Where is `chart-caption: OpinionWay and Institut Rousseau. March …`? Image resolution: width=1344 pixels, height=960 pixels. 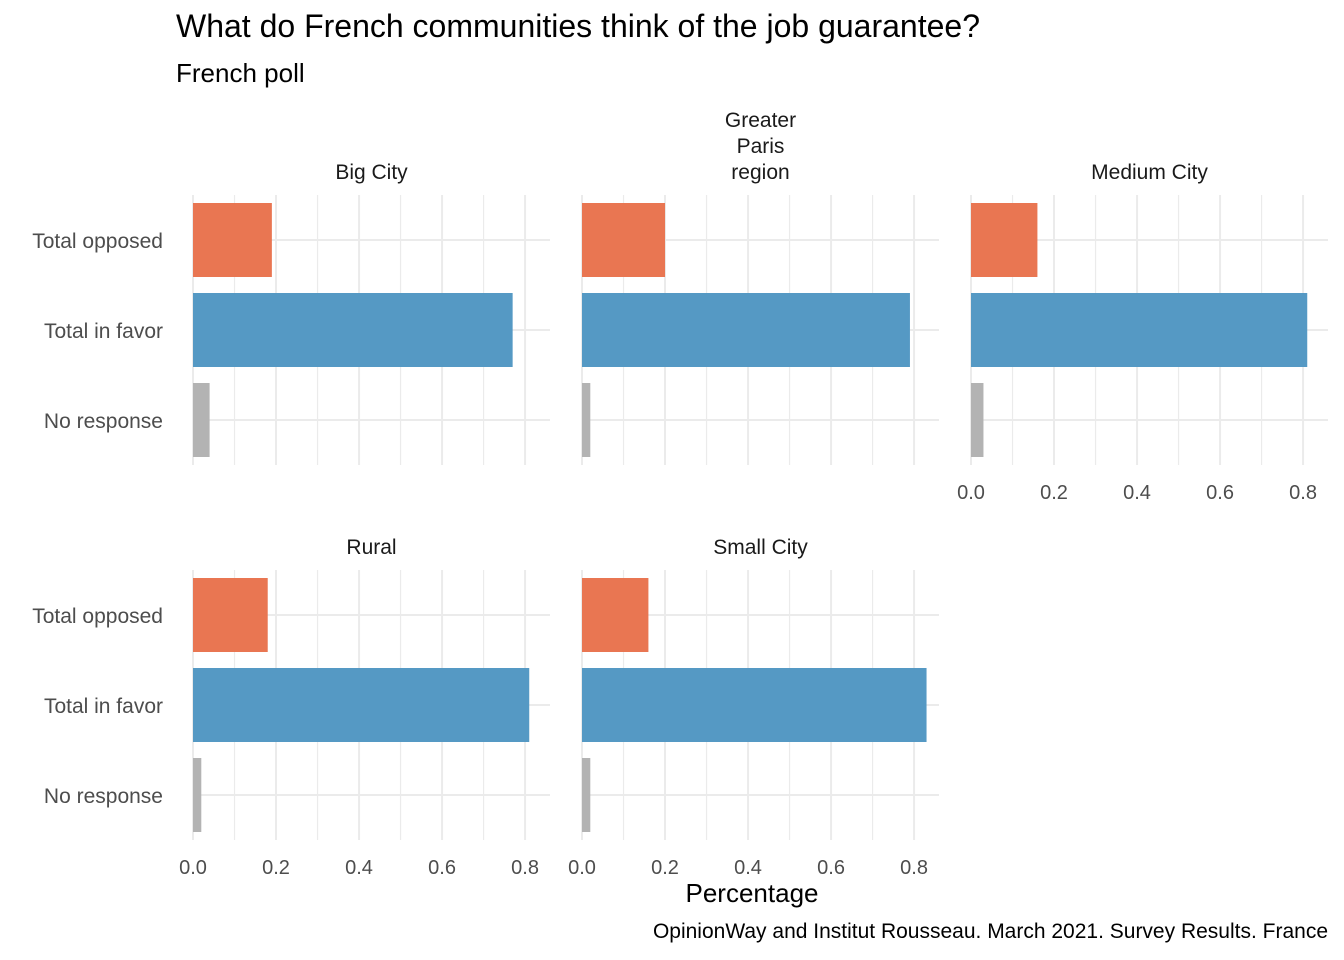
chart-caption: OpinionWay and Institut Rousseau. March … is located at coordinates (990, 931).